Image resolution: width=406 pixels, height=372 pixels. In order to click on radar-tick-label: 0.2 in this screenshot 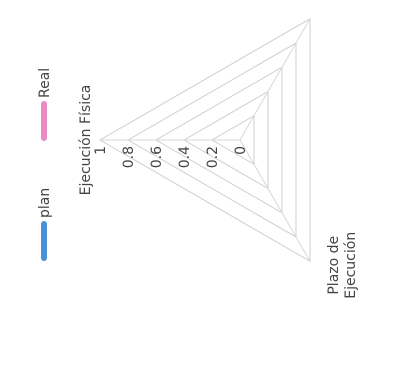, I will do `click(213, 157)`.